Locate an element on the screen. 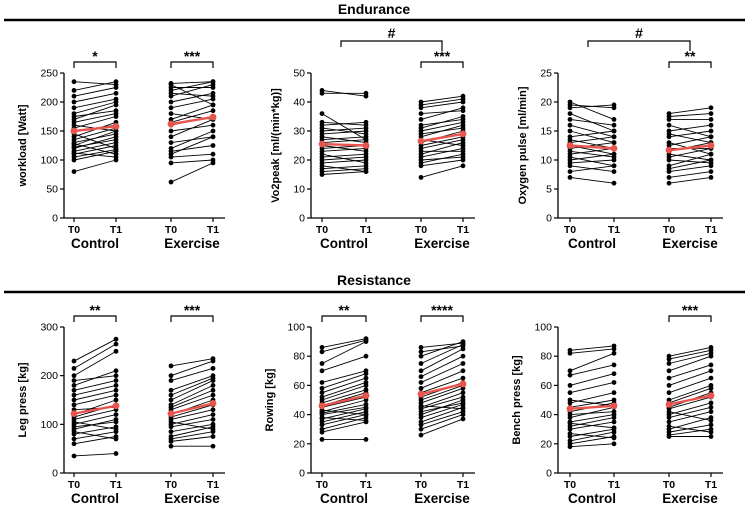 The height and width of the screenshot is (512, 749). y-axis-title: Bench press [kg] is located at coordinates (517, 400).